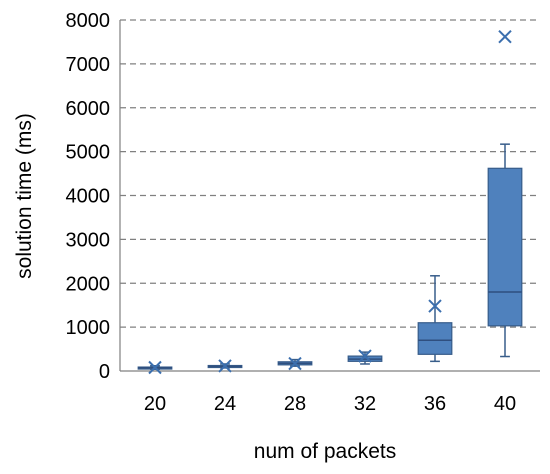 The width and height of the screenshot is (550, 474). What do you see at coordinates (104, 372) in the screenshot?
I see `y-tick-label-0: 0` at bounding box center [104, 372].